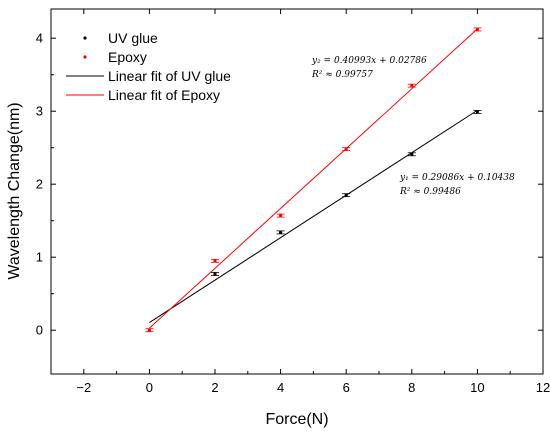 This screenshot has height=434, width=550. I want to click on y-axis-title: Wavelength Change(nm), so click(14, 190).